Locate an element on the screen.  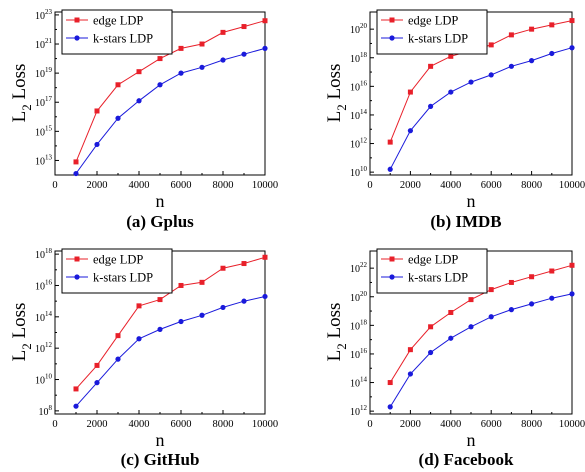
y-tick-label: 1016 is located at coordinates (359, 354).